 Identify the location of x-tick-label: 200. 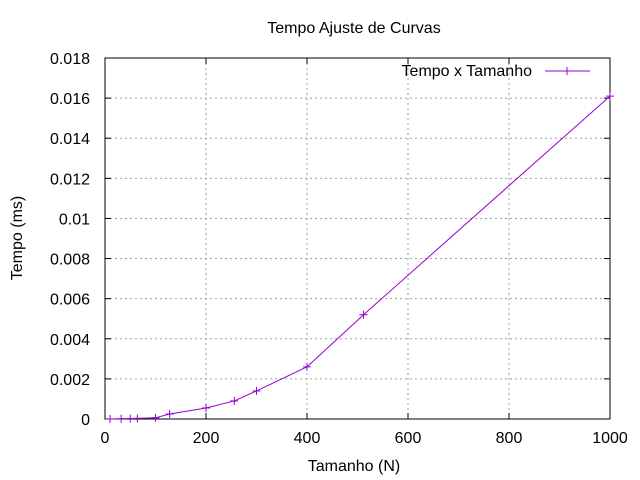
(206, 438).